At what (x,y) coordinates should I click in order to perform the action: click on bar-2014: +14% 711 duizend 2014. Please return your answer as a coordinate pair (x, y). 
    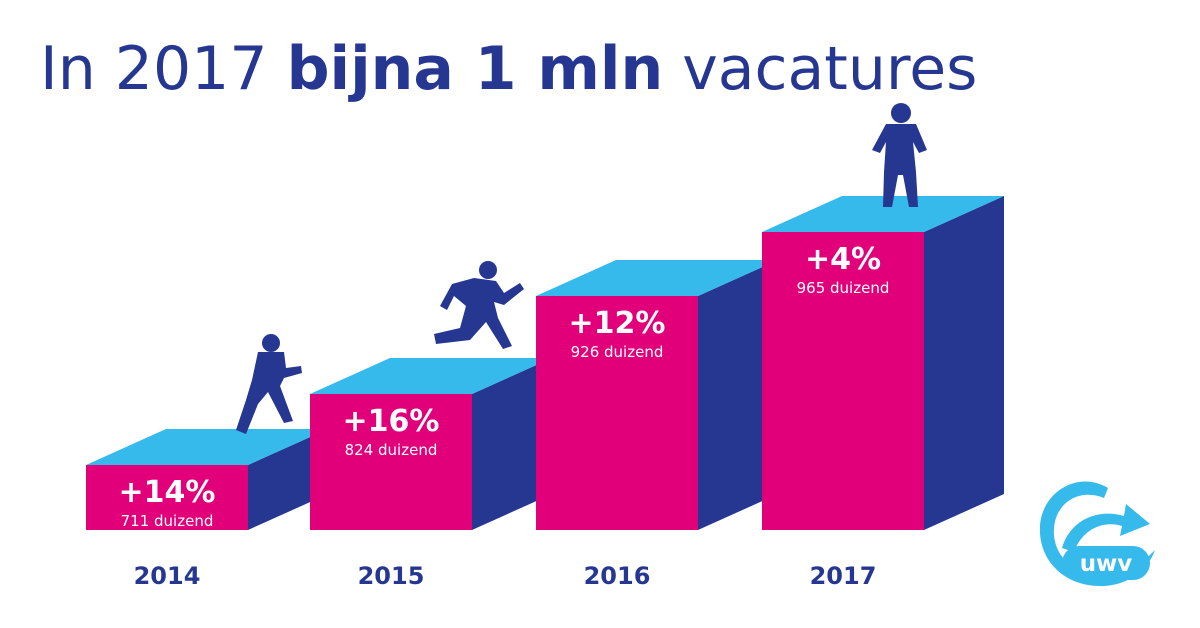
    Looking at the image, I should click on (207, 509).